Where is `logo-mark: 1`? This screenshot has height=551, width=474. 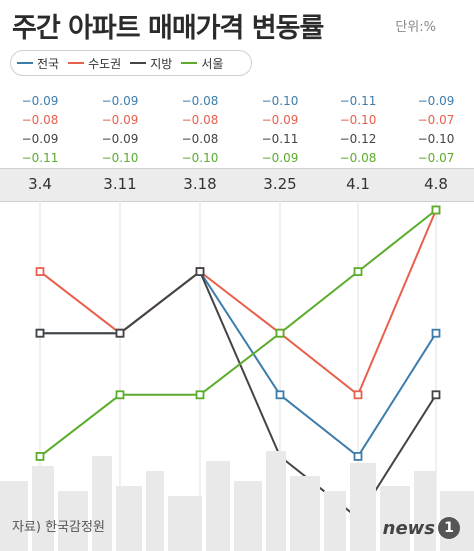 logo-mark: 1 is located at coordinates (449, 528).